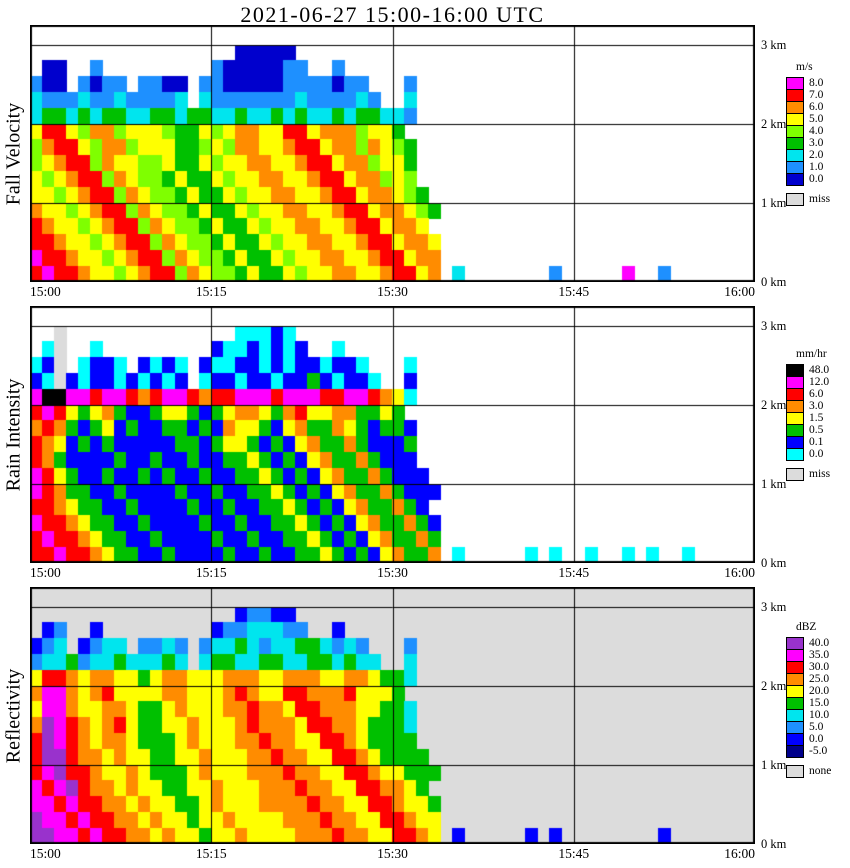  I want to click on colorbar-level-label: 48.0, so click(819, 370).